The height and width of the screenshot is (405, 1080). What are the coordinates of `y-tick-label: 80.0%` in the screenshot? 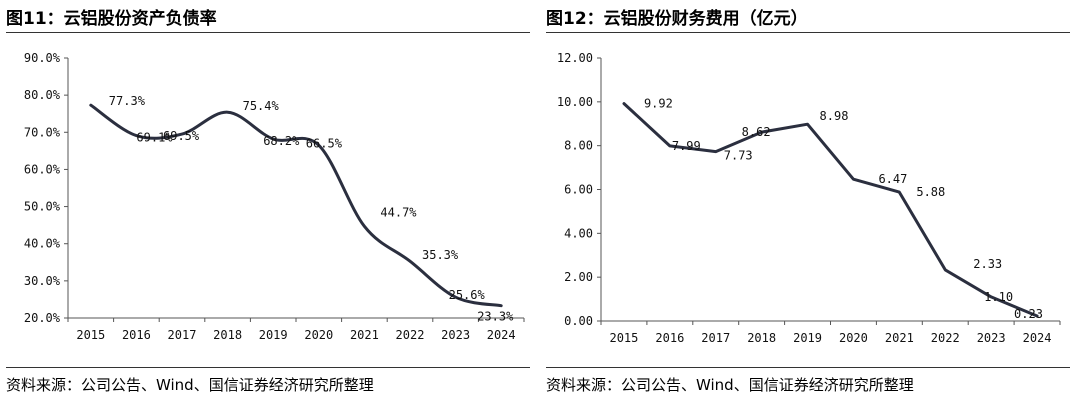 It's located at (42, 95).